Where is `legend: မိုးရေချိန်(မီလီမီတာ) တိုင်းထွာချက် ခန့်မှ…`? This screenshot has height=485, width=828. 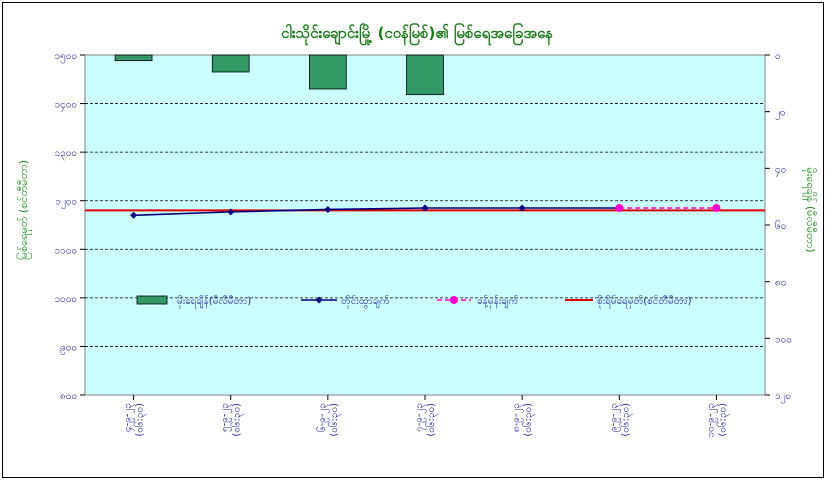
legend: မိုးရေချိန်(မီလီမီတာ) တိုင်းထွာချက် ခန့်မှ… is located at coordinates (414, 301).